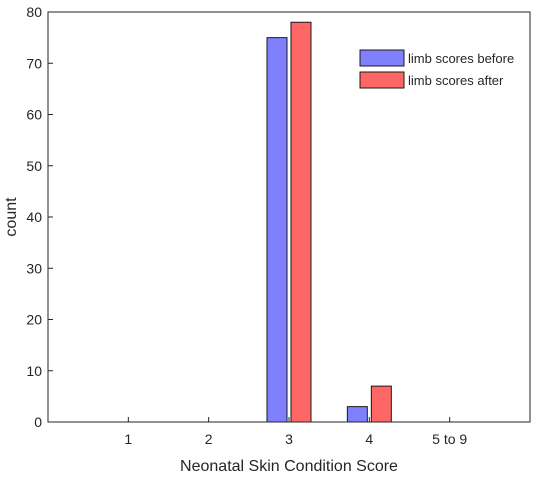 Image resolution: width=550 pixels, height=477 pixels. I want to click on x-tick-label: 3, so click(289, 439).